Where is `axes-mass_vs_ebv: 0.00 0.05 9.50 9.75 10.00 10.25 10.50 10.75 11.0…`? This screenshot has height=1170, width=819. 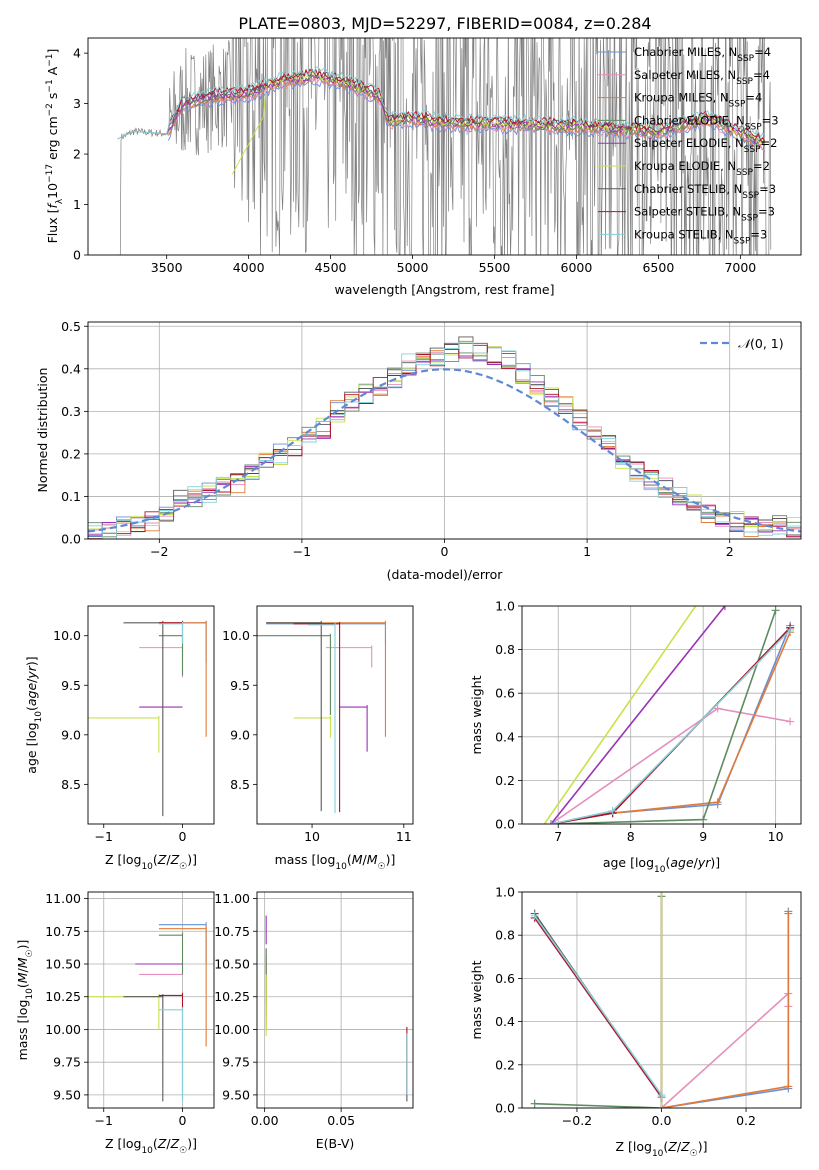 axes-mass_vs_ebv: 0.00 0.05 9.50 9.75 10.00 10.25 10.50 10.75 11.0… is located at coordinates (314, 1021).